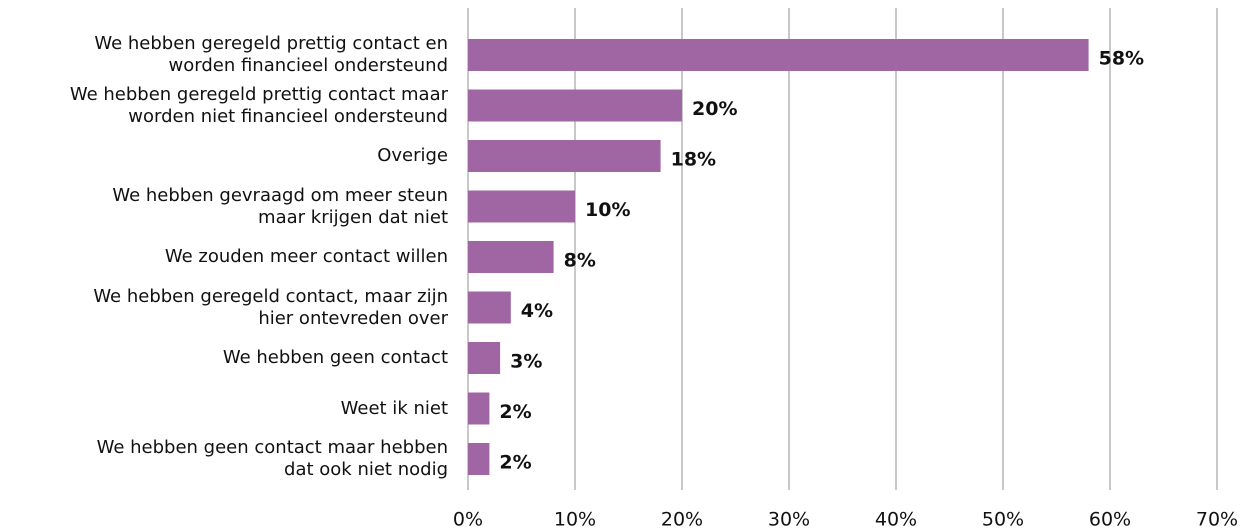 This screenshot has height=532, width=1241. What do you see at coordinates (896, 520) in the screenshot?
I see `x-tick-label: 40%` at bounding box center [896, 520].